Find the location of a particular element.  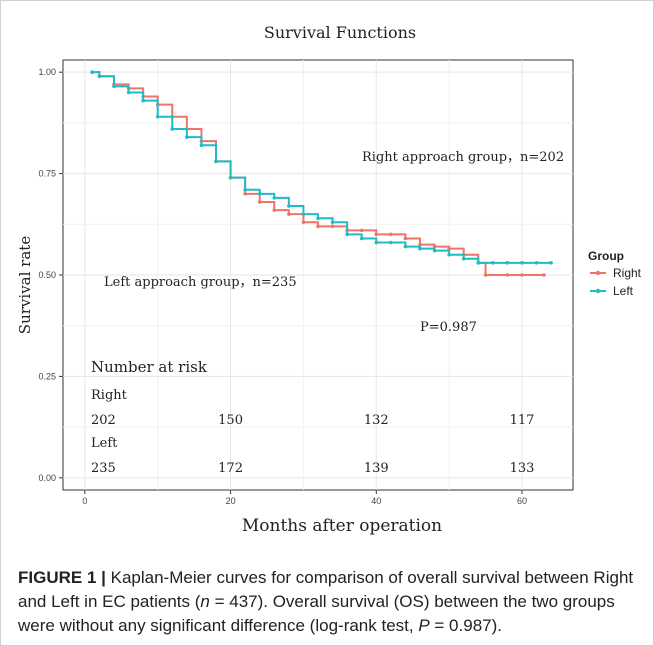

risk-value: 172 is located at coordinates (230, 468).